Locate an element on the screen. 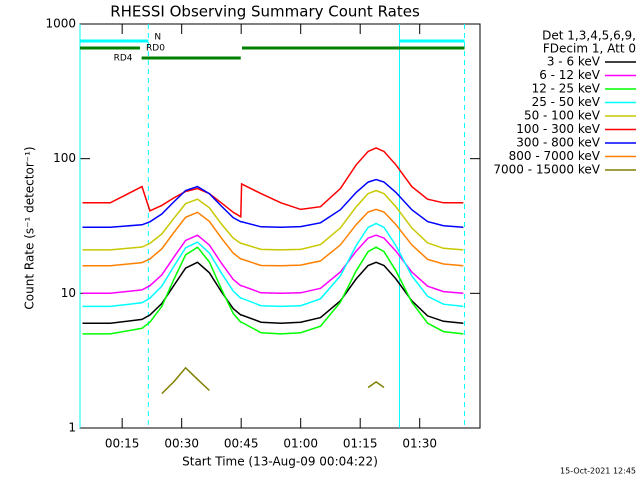 The width and height of the screenshot is (640, 480). x-tick-label: 00:30 is located at coordinates (181, 444).